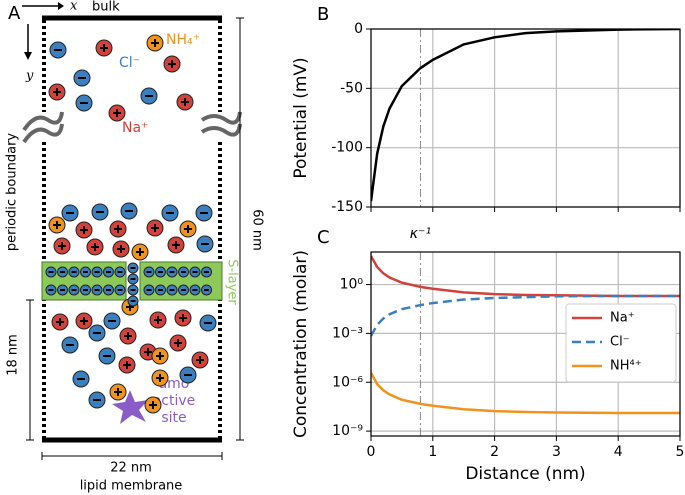 The height and width of the screenshot is (495, 685). I want to click on x-tick-label: 1, so click(432, 452).